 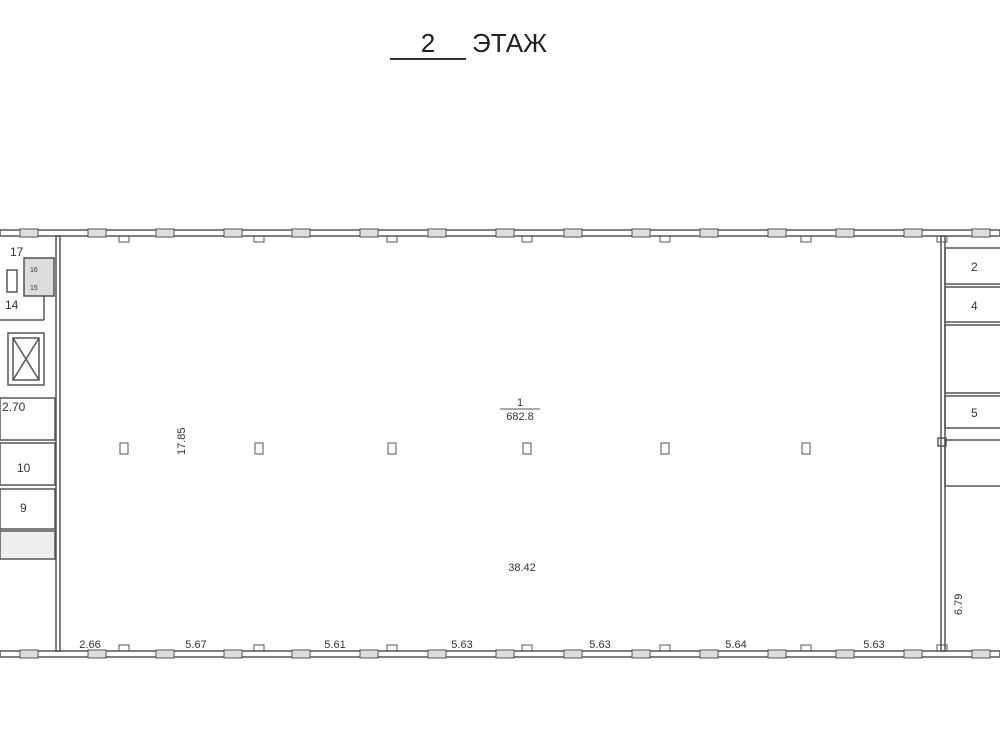 What do you see at coordinates (974, 267) in the screenshot?
I see `room-label: 2` at bounding box center [974, 267].